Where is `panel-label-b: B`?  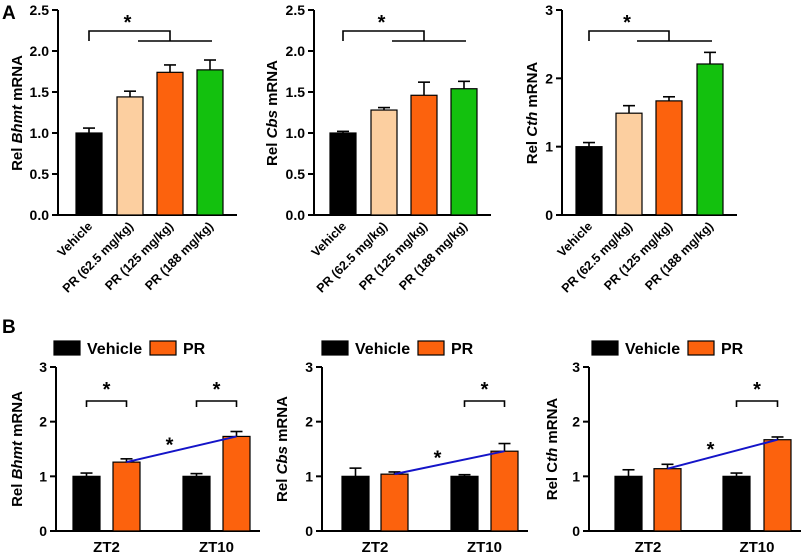
panel-label-b: B is located at coordinates (9, 327).